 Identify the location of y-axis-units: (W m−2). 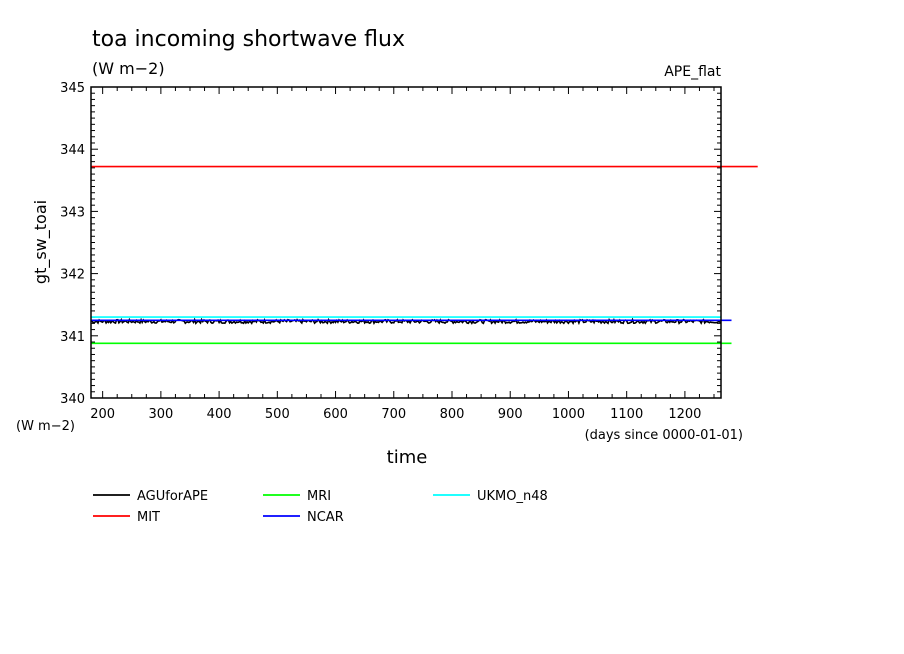
(45, 426).